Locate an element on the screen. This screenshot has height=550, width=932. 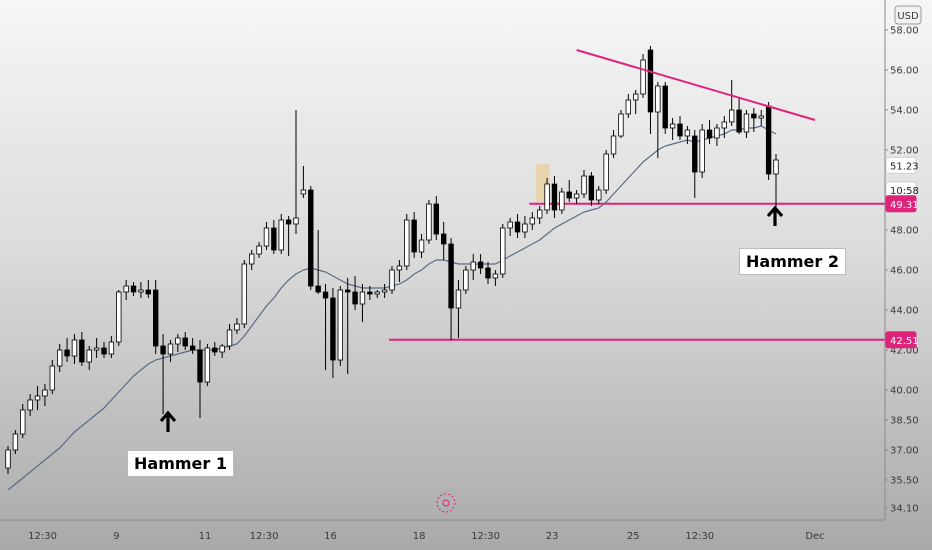
currency-badge: USD is located at coordinates (908, 15).